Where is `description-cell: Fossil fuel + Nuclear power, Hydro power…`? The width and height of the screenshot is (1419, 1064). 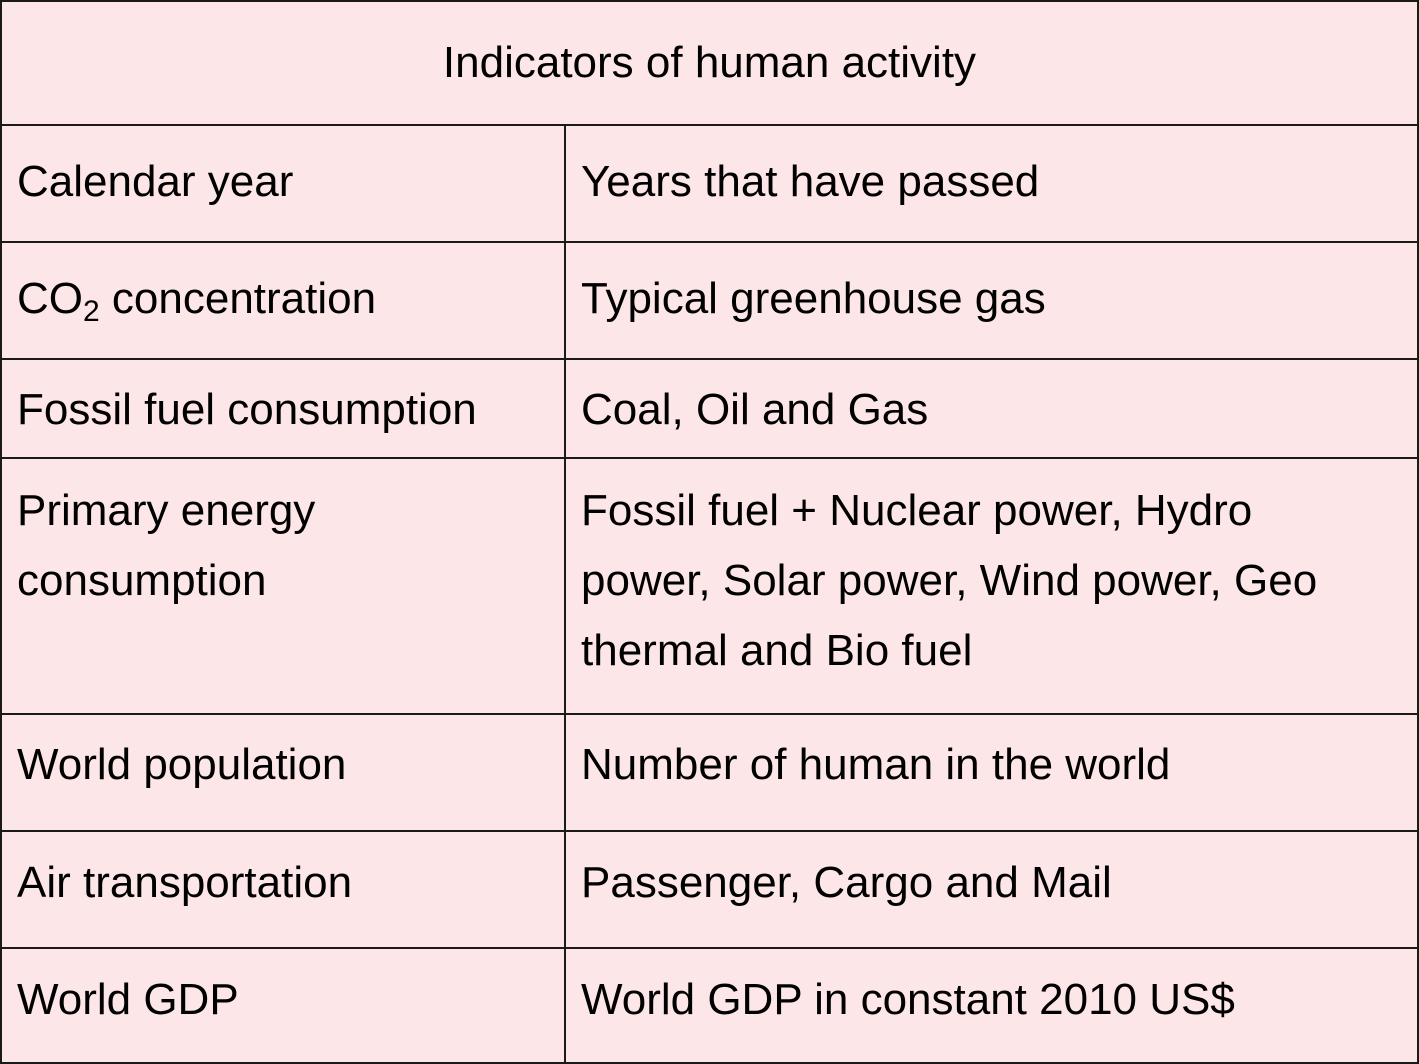
description-cell: Fossil fuel + Nuclear power, Hydro power… is located at coordinates (991, 586).